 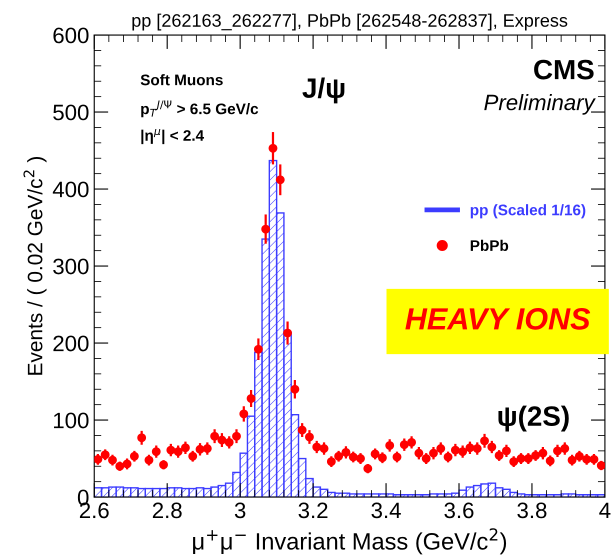 I want to click on annotation: p$_{T}$$^{J/Ψ}$ > 6.5 GeV/c, so click(x=199, y=109).